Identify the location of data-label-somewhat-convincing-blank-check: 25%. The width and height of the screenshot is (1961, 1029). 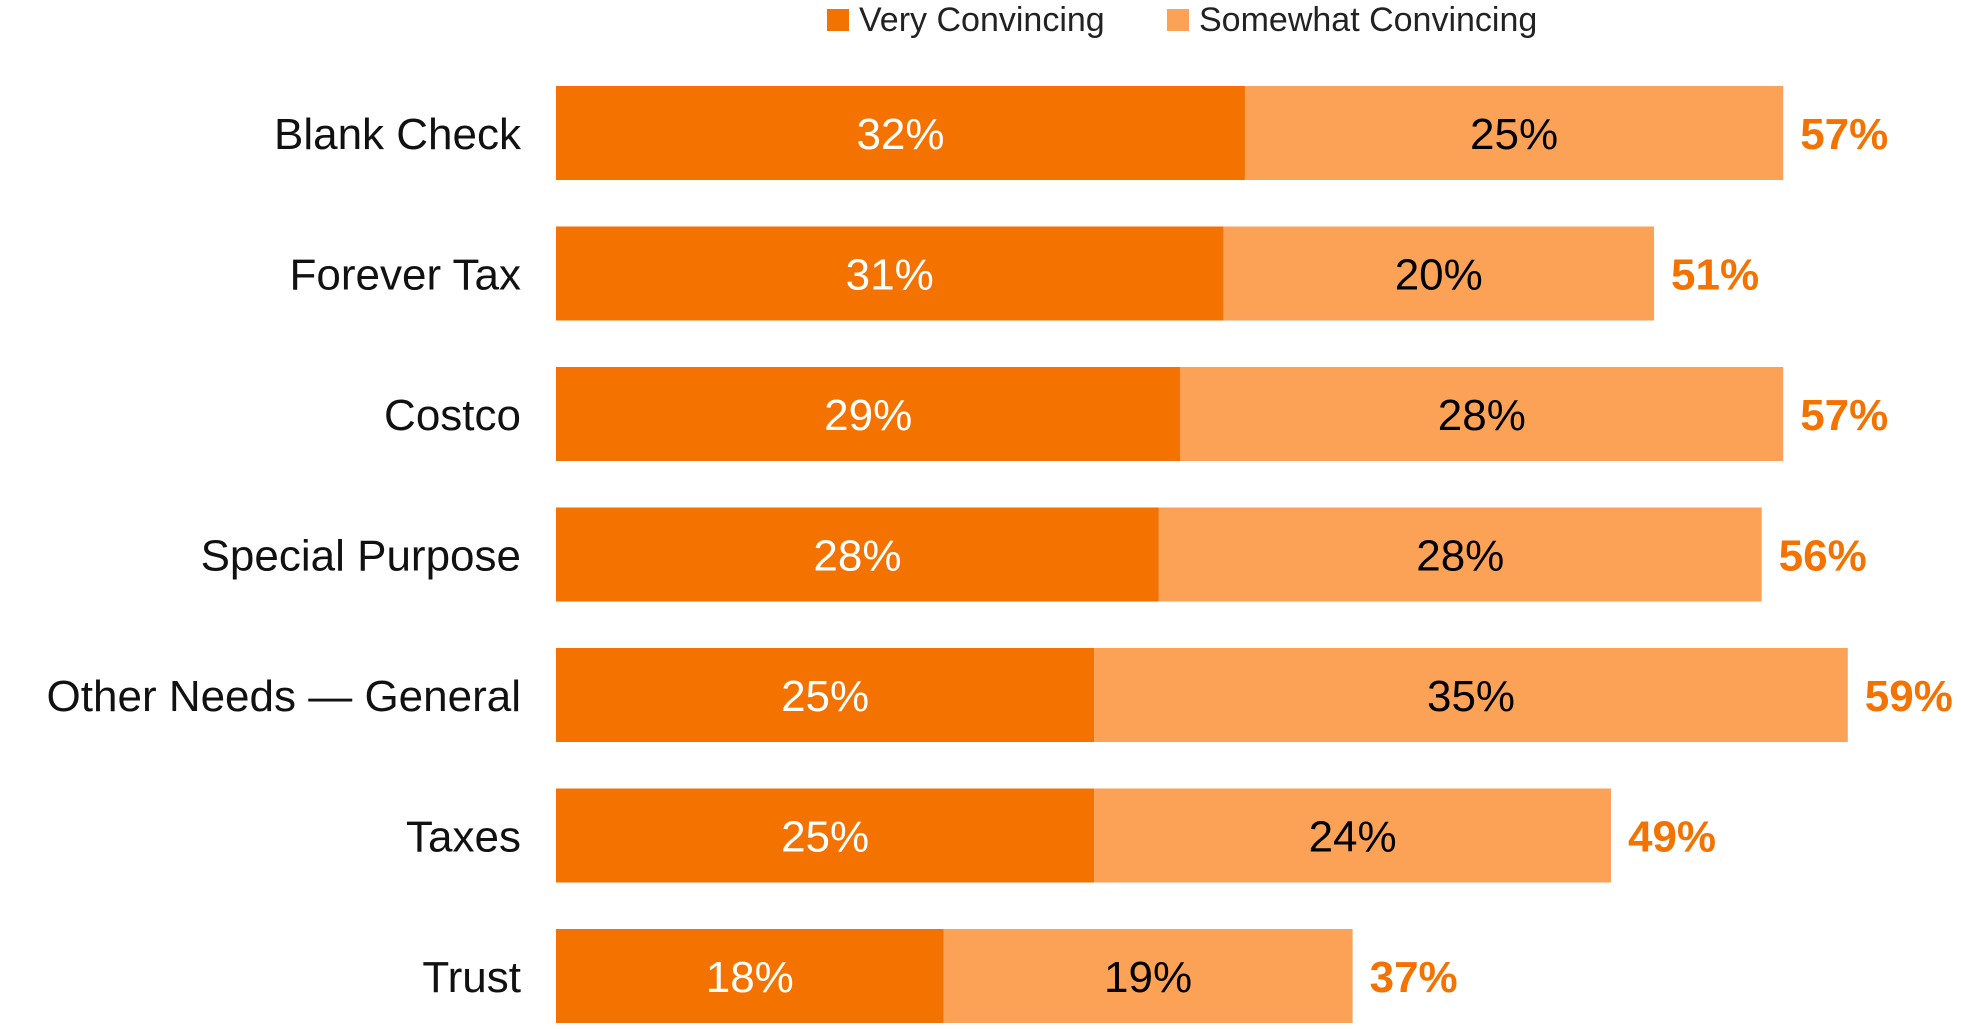
(1514, 134).